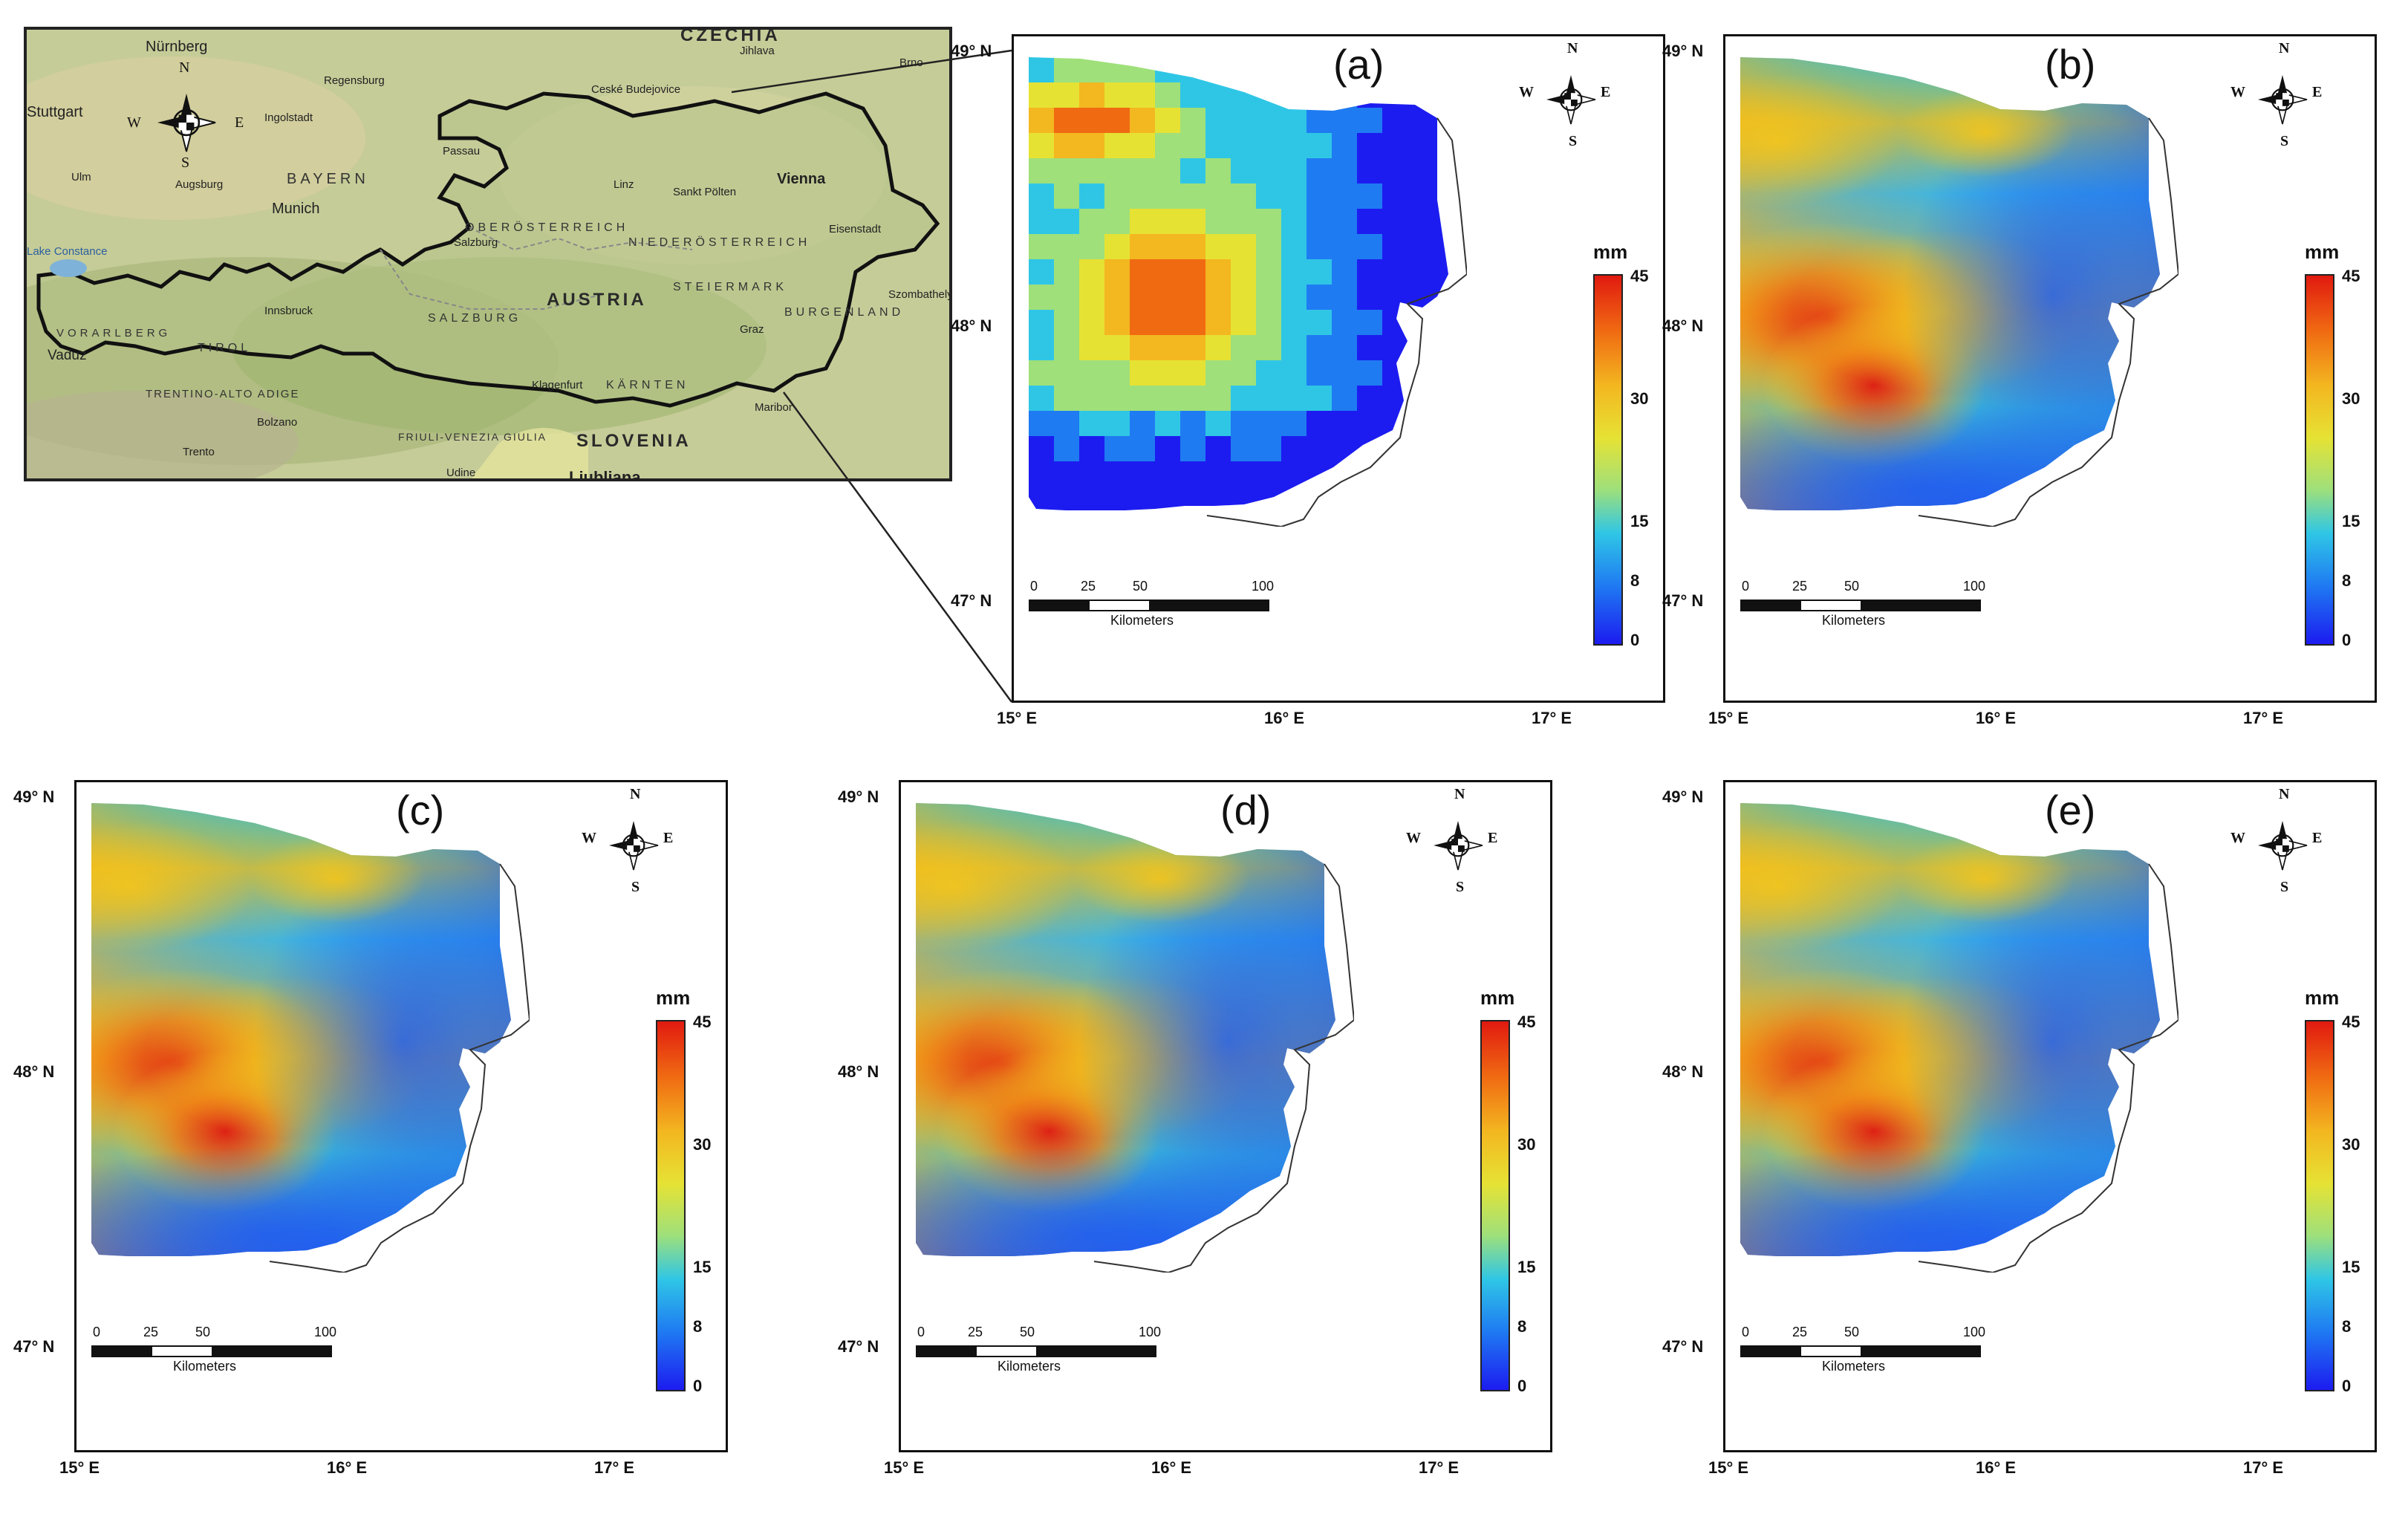 The width and height of the screenshot is (2408, 1514). I want to click on lon-label: 17° E, so click(614, 1467).